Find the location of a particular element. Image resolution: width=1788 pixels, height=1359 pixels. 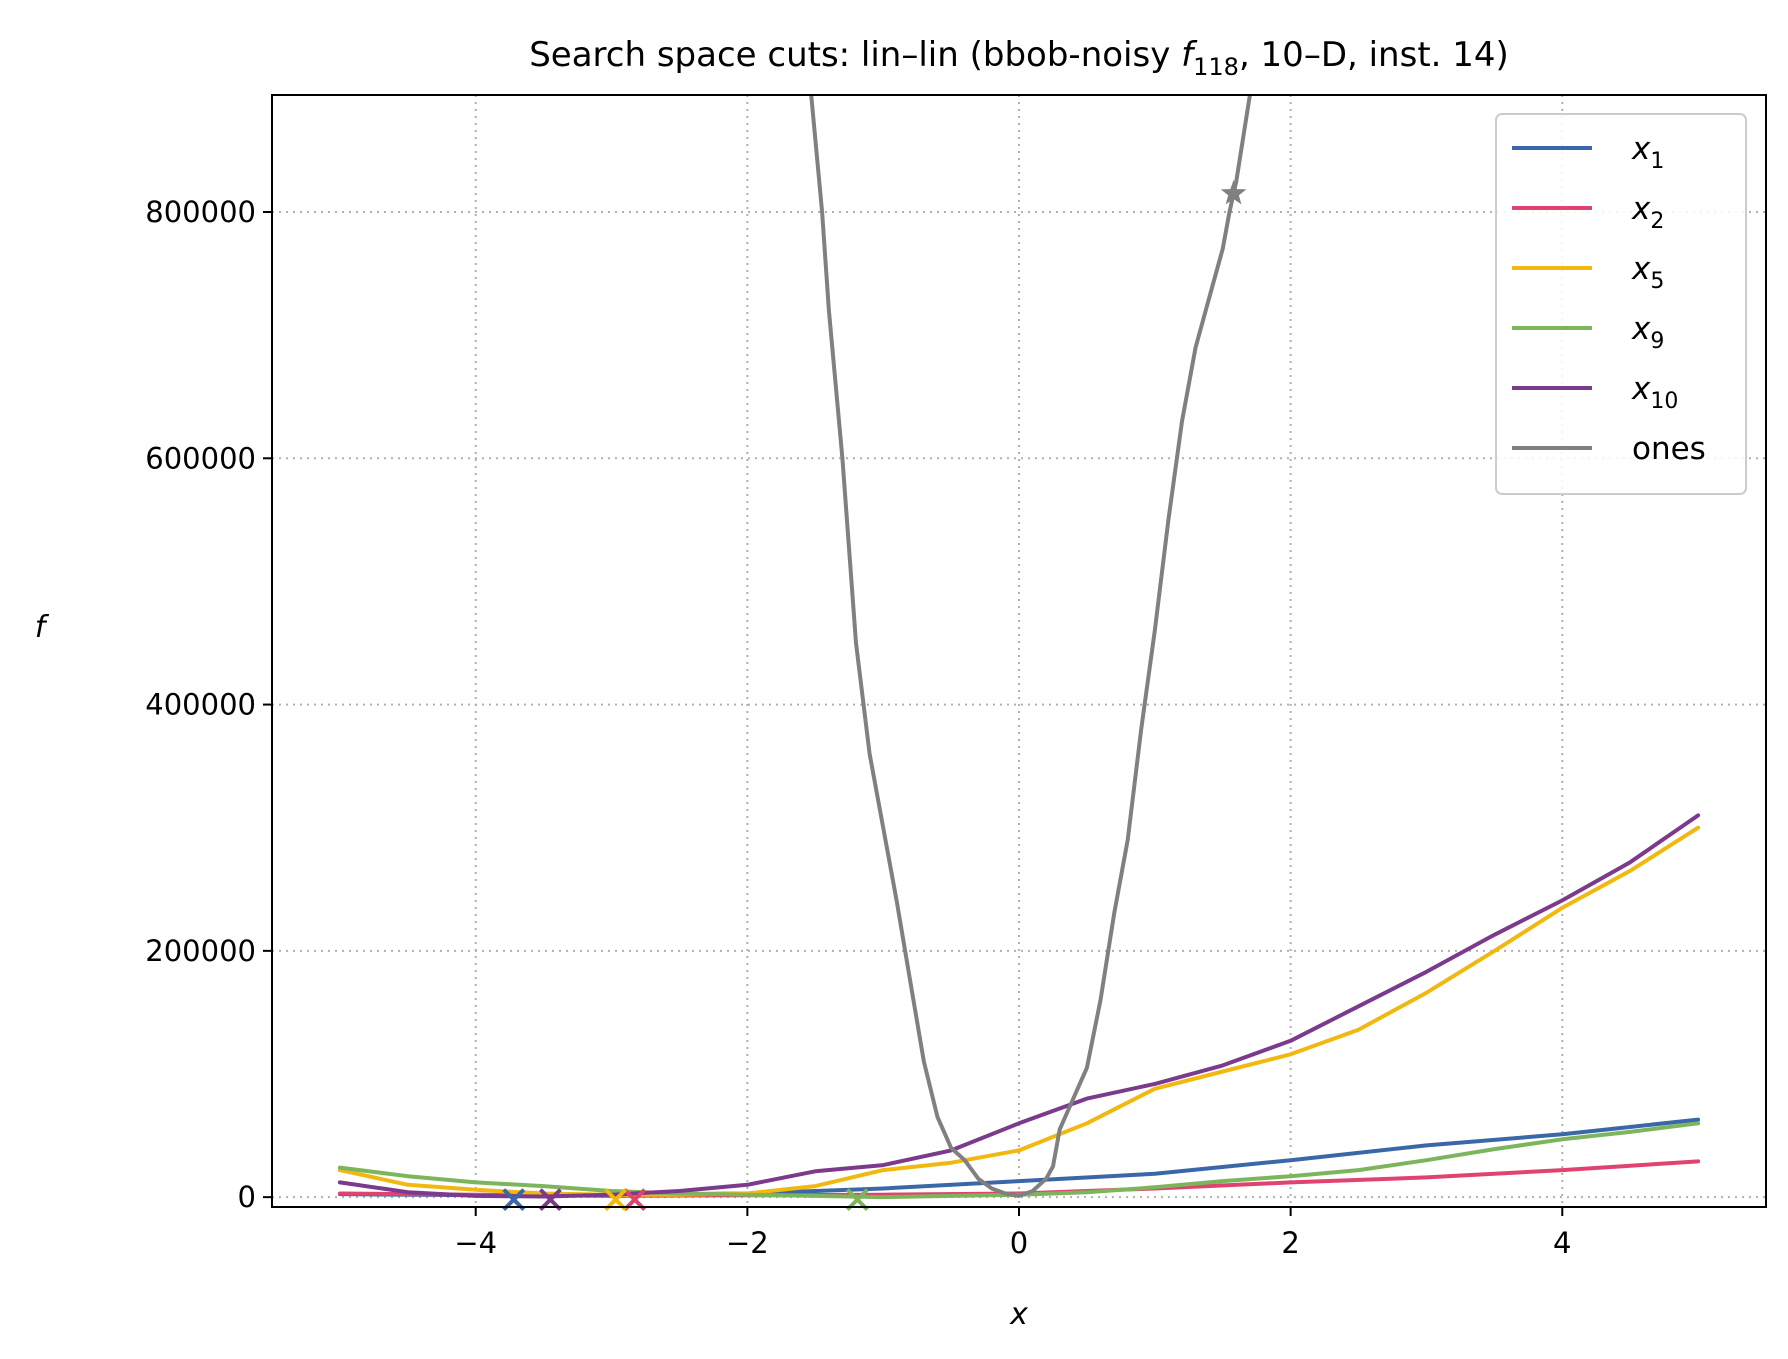

legend-label-ones: ones is located at coordinates (1669, 449).